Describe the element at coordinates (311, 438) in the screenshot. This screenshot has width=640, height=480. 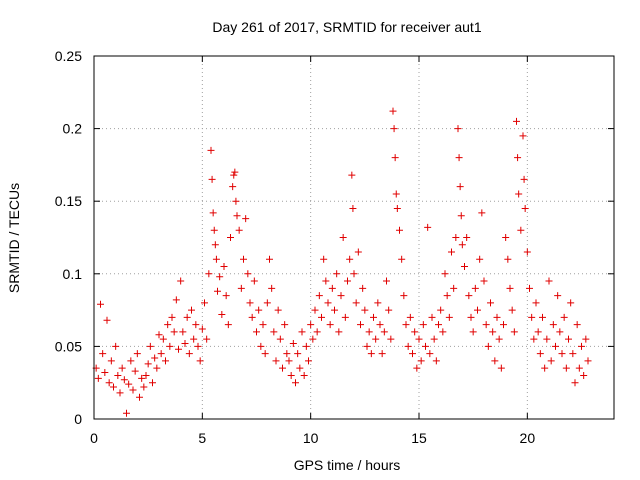
I see `x-tick-label: 10` at that location.